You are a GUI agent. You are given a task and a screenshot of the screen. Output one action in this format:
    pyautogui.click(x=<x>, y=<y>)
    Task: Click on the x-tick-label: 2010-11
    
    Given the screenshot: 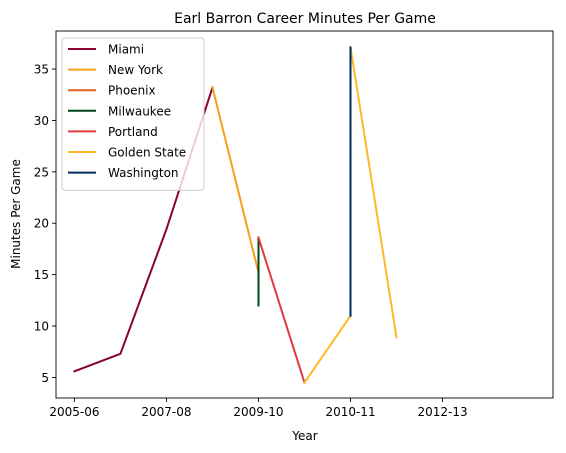 What is the action you would take?
    pyautogui.click(x=350, y=412)
    